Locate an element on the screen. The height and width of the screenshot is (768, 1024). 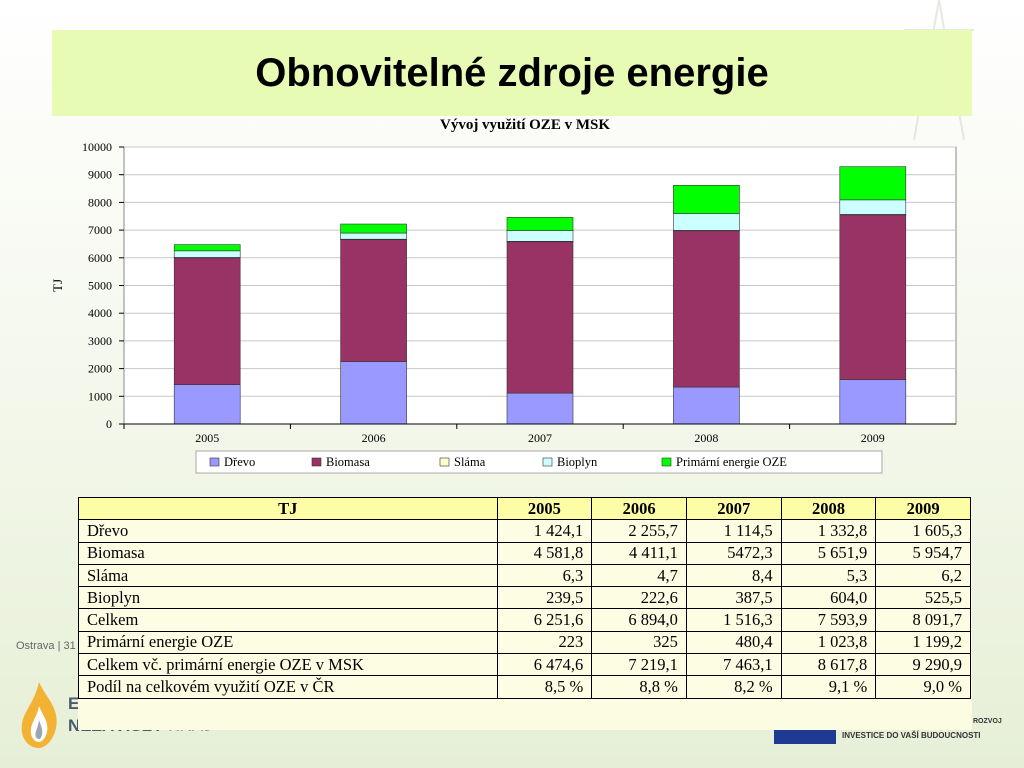
y-tick-label: 8000 is located at coordinates (100, 202).